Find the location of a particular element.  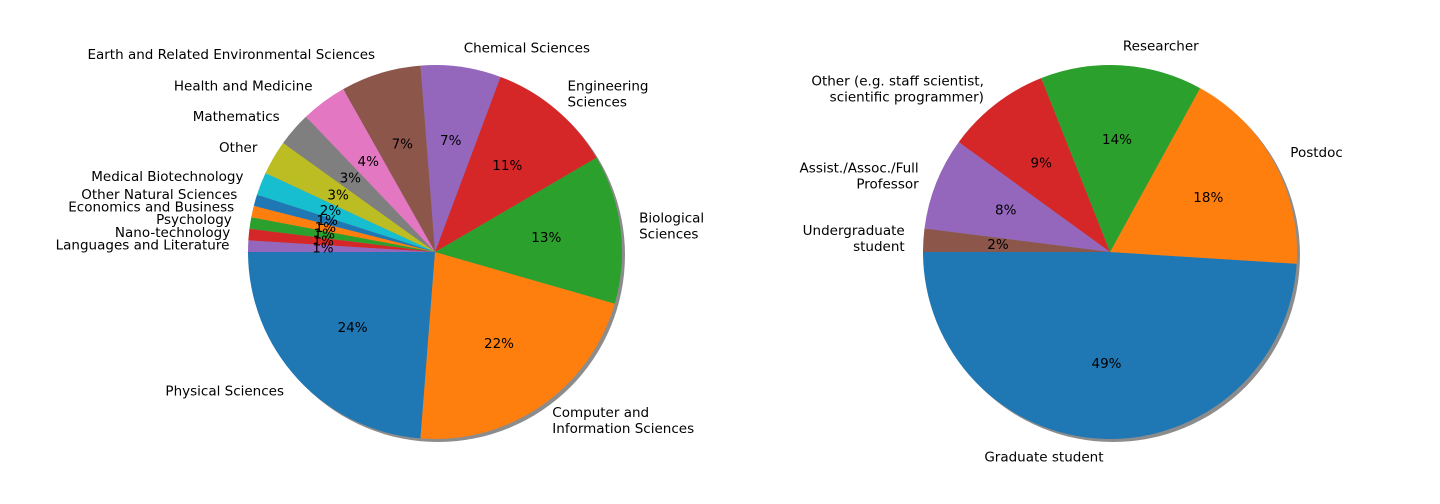

slice-category-label: Undergraduate student is located at coordinates (854, 239).